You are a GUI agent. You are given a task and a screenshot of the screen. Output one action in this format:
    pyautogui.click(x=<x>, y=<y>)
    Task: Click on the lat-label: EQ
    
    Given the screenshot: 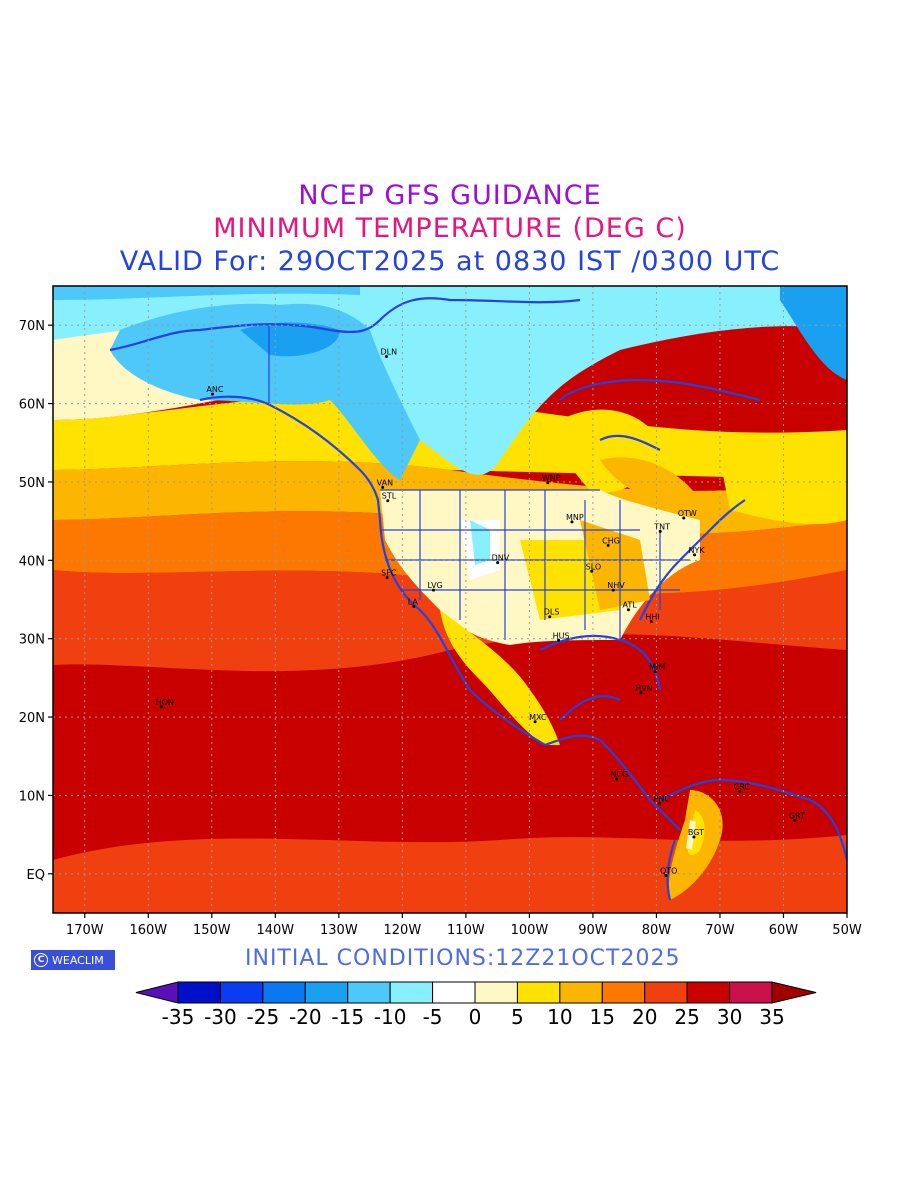 What is the action you would take?
    pyautogui.click(x=36, y=875)
    